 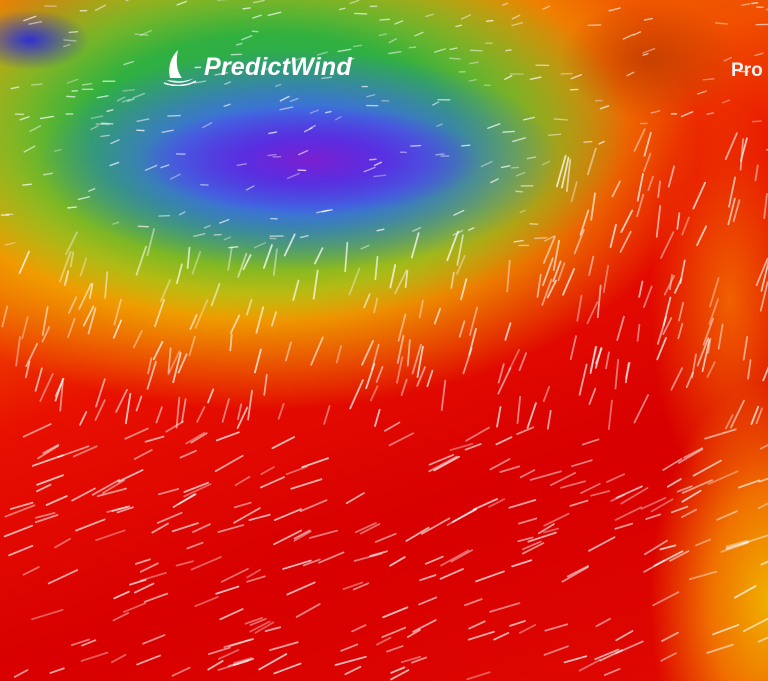 What do you see at coordinates (278, 66) in the screenshot?
I see `brand-name: PredictWind` at bounding box center [278, 66].